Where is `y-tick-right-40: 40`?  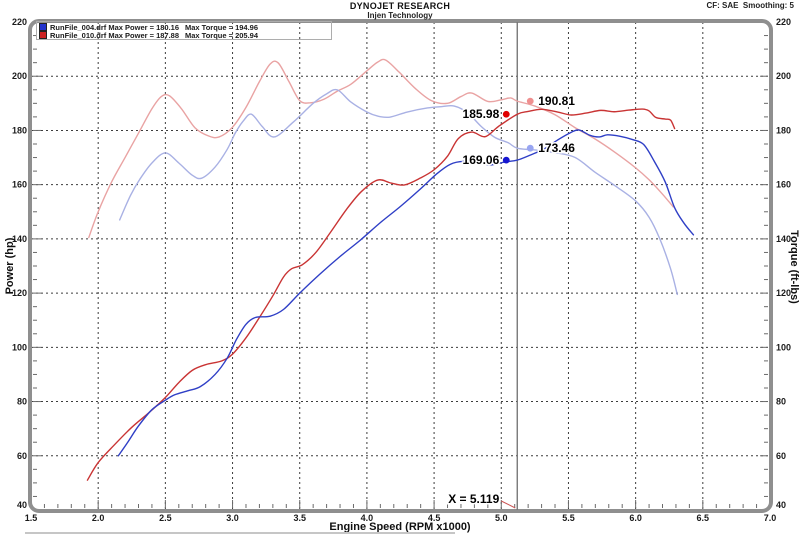 y-tick-right-40: 40 is located at coordinates (781, 505).